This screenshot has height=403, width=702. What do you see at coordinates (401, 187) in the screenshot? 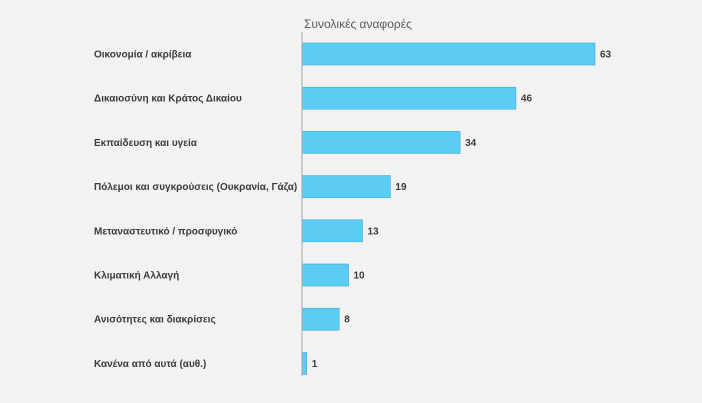
I see `value-label: 19` at bounding box center [401, 187].